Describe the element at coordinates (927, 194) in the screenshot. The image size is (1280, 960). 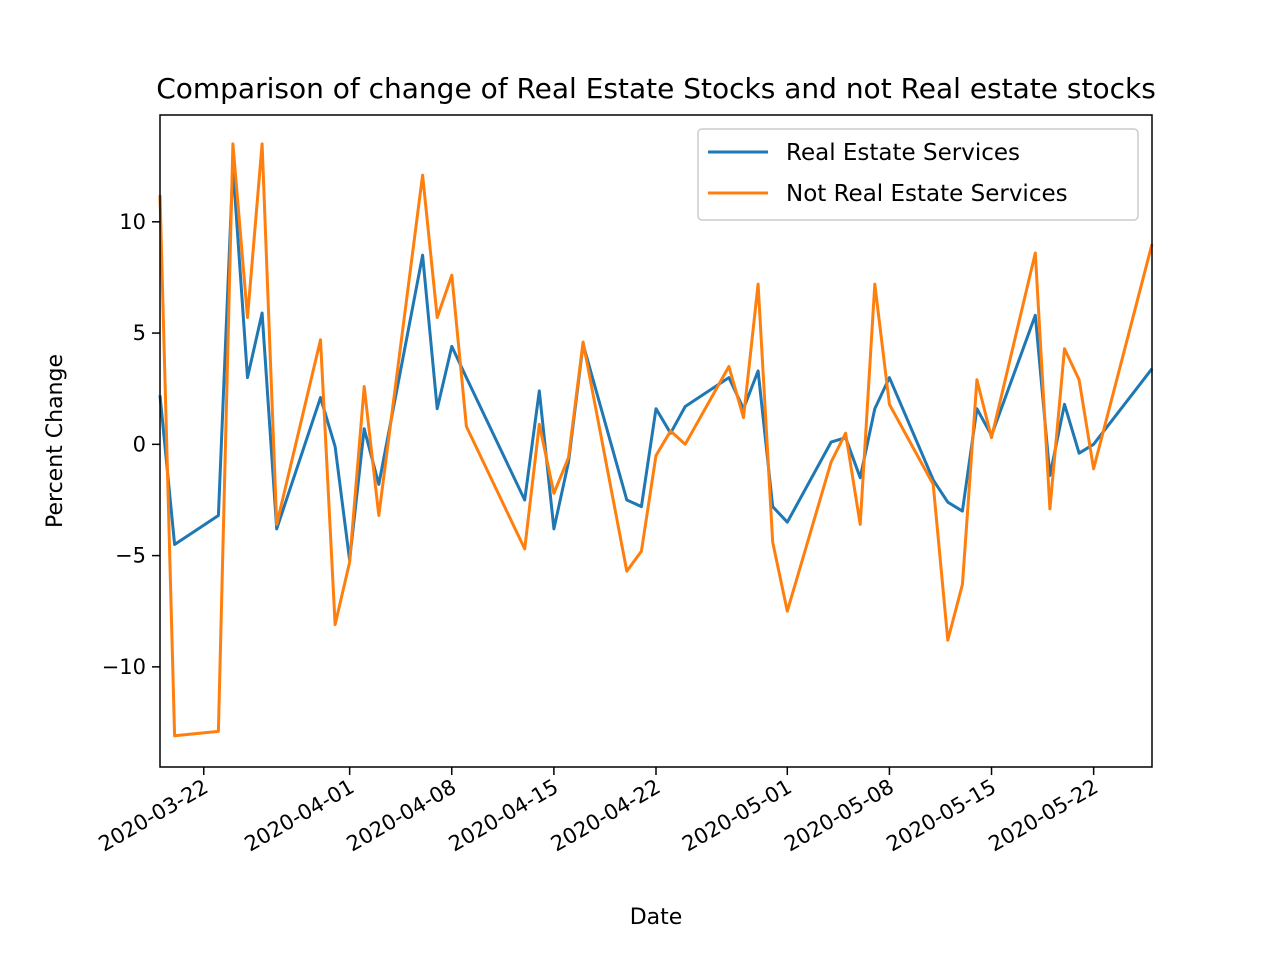
I see `legend-label-not-real-estate: Not Real Estate Services` at that location.